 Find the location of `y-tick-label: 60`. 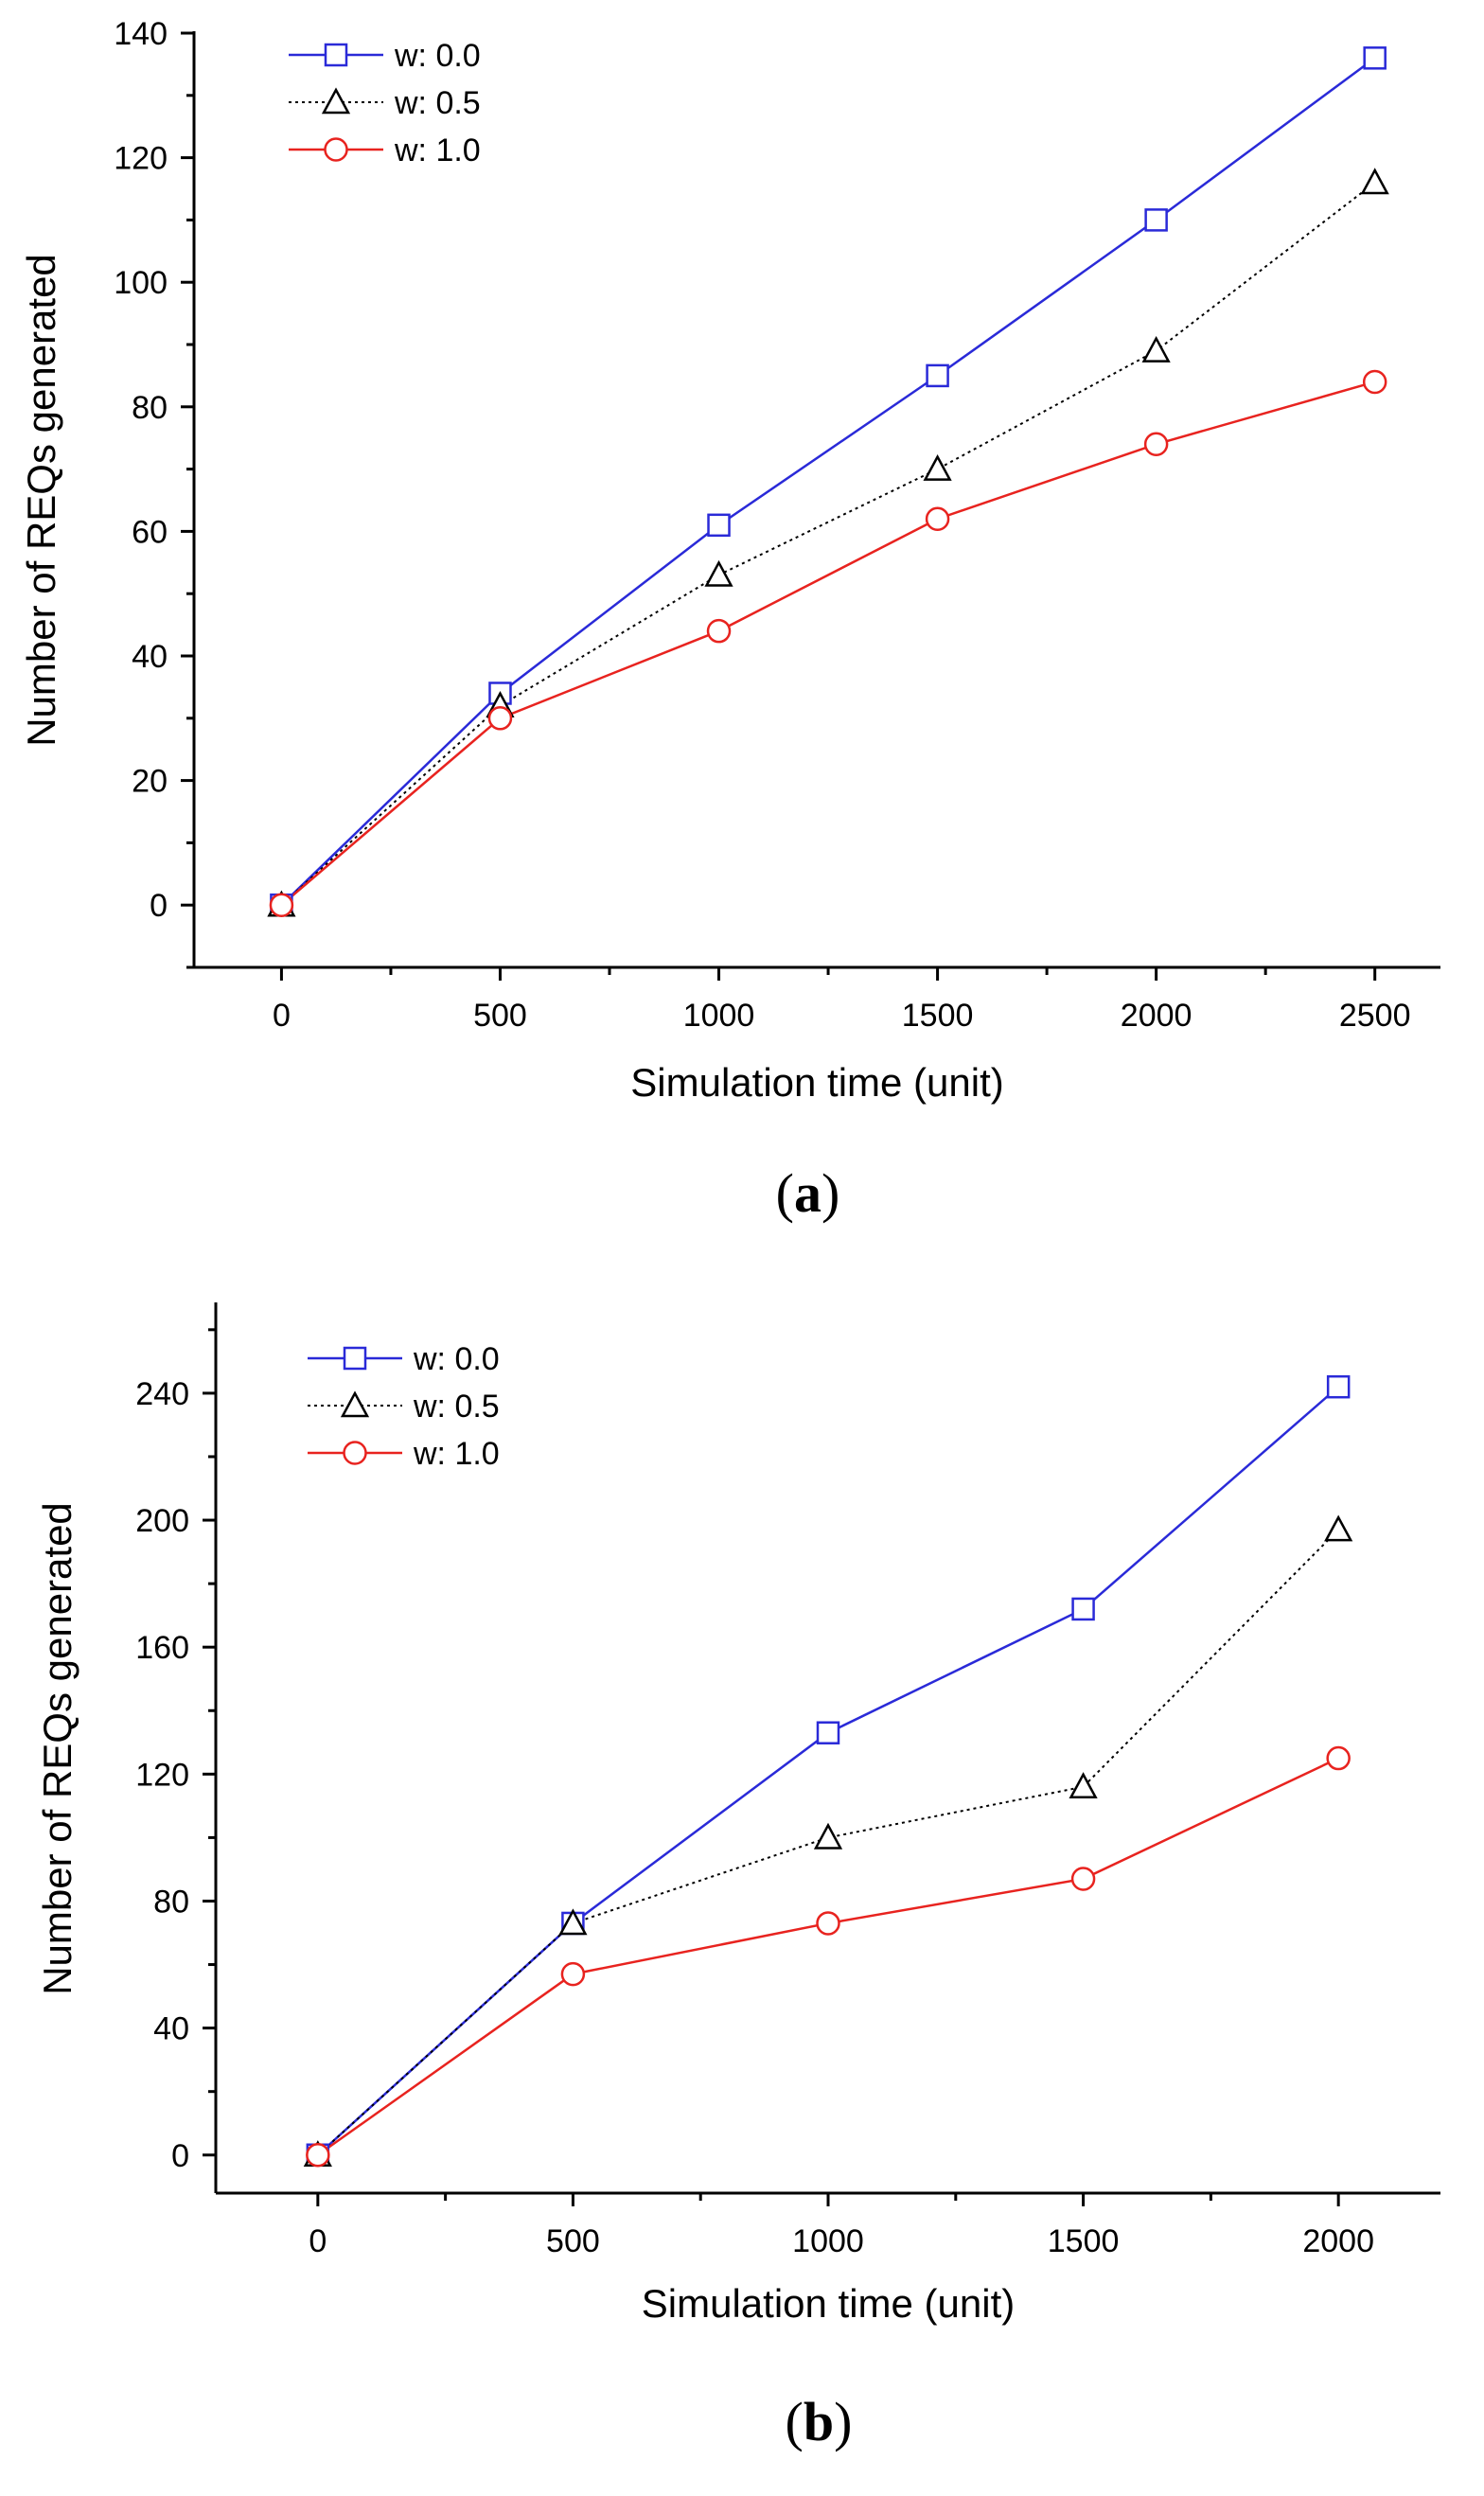

y-tick-label: 60 is located at coordinates (150, 532).